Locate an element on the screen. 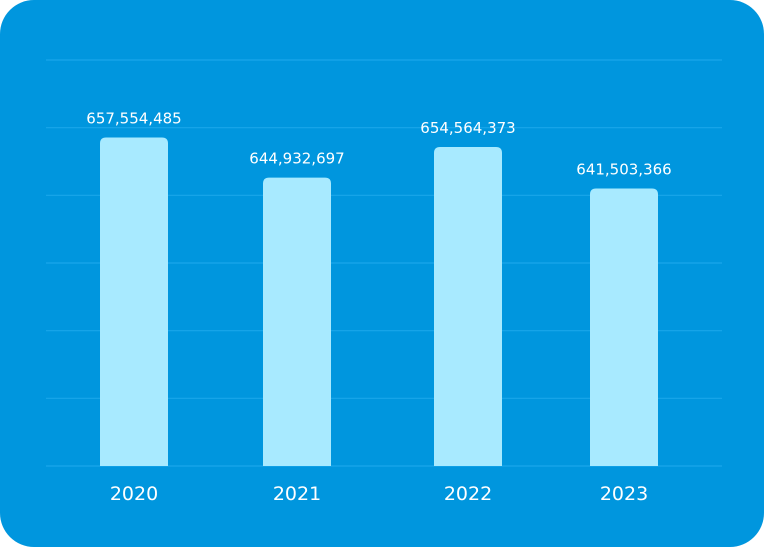 Image resolution: width=764 pixels, height=547 pixels. data-label-2022: 654,564,373 is located at coordinates (467, 128).